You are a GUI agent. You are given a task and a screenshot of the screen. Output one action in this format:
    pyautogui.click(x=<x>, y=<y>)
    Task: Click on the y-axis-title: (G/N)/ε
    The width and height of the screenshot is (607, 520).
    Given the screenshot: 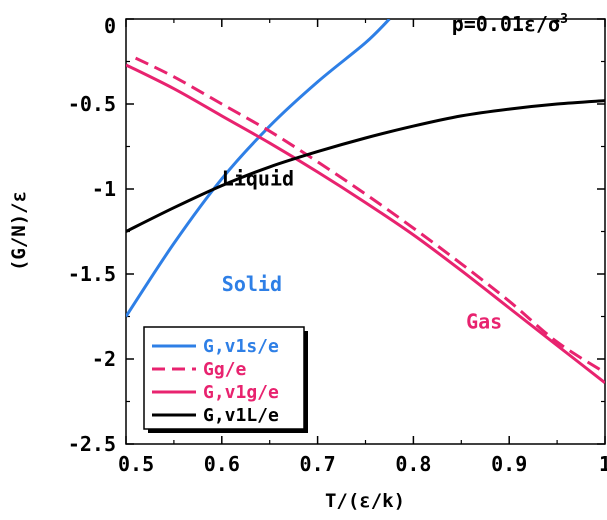 What is the action you would take?
    pyautogui.click(x=19, y=231)
    